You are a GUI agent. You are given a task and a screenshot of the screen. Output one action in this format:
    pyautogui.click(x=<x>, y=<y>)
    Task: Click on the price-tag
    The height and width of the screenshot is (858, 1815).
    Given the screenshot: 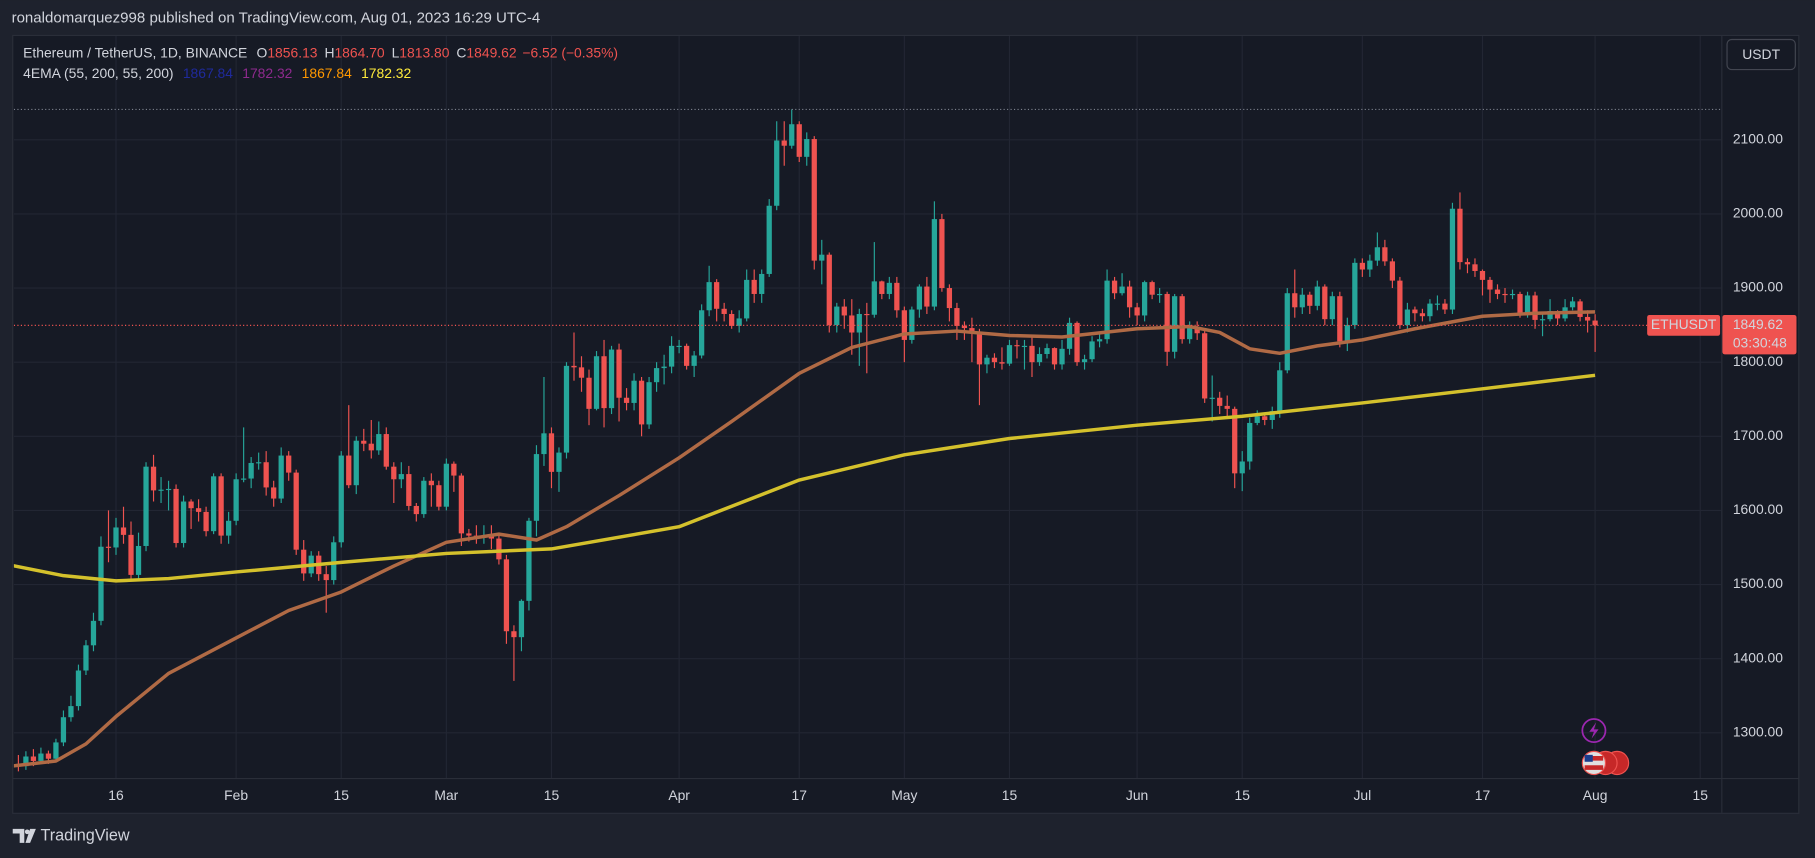 What is the action you would take?
    pyautogui.click(x=1759, y=334)
    